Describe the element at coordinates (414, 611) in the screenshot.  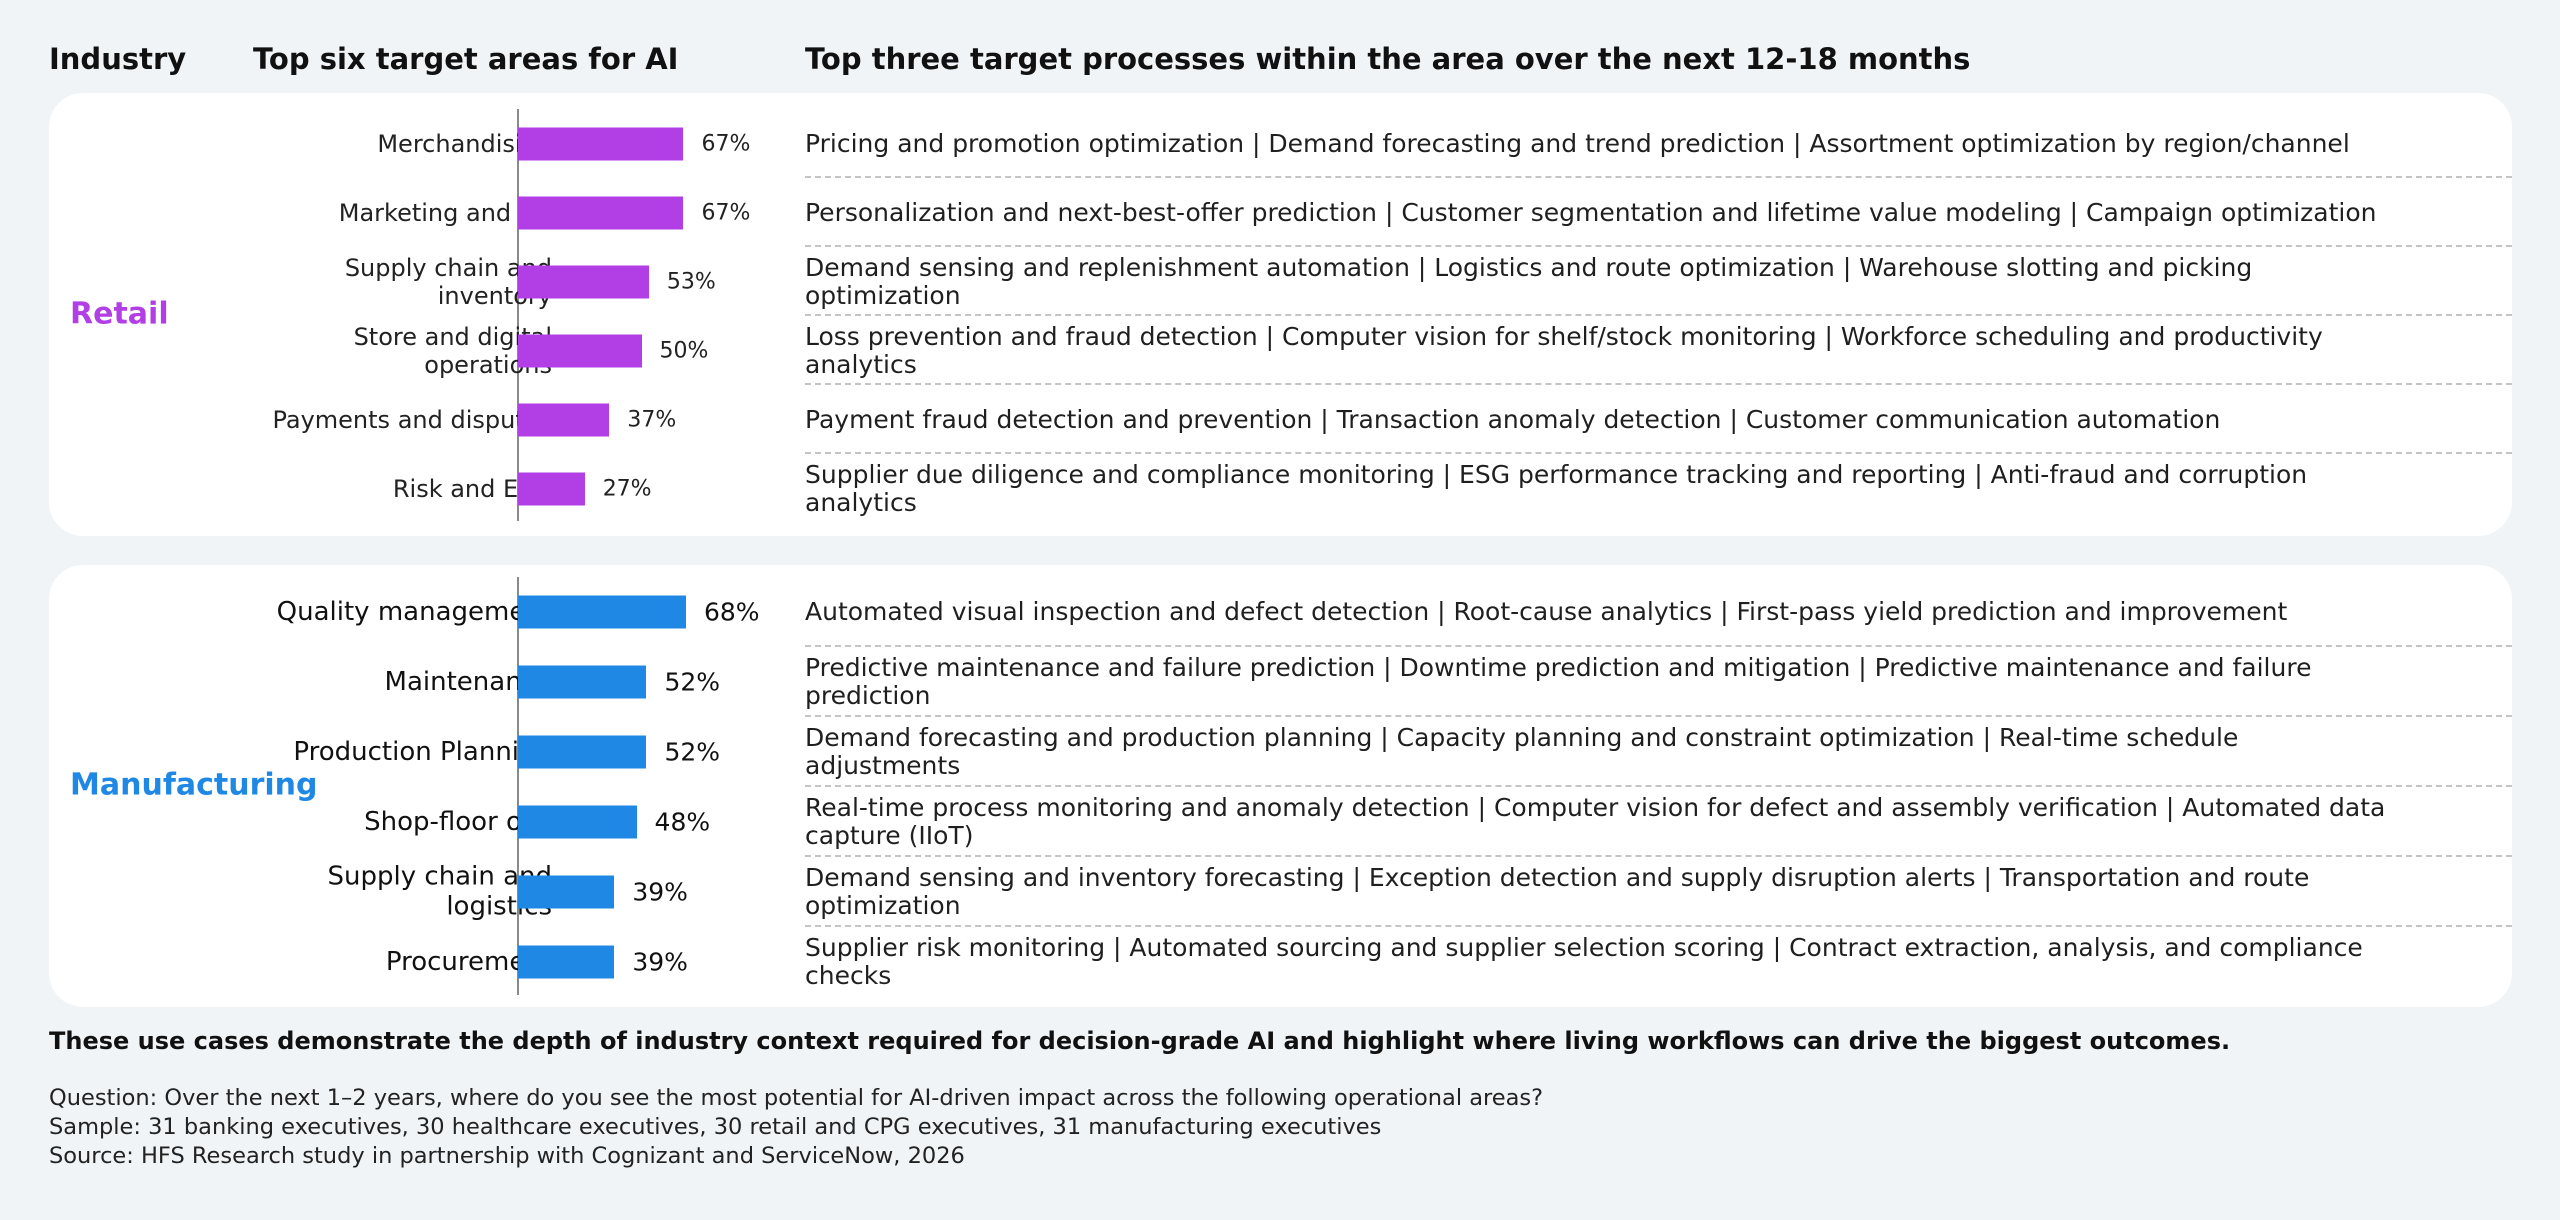
I see `category-label: Quality management` at that location.